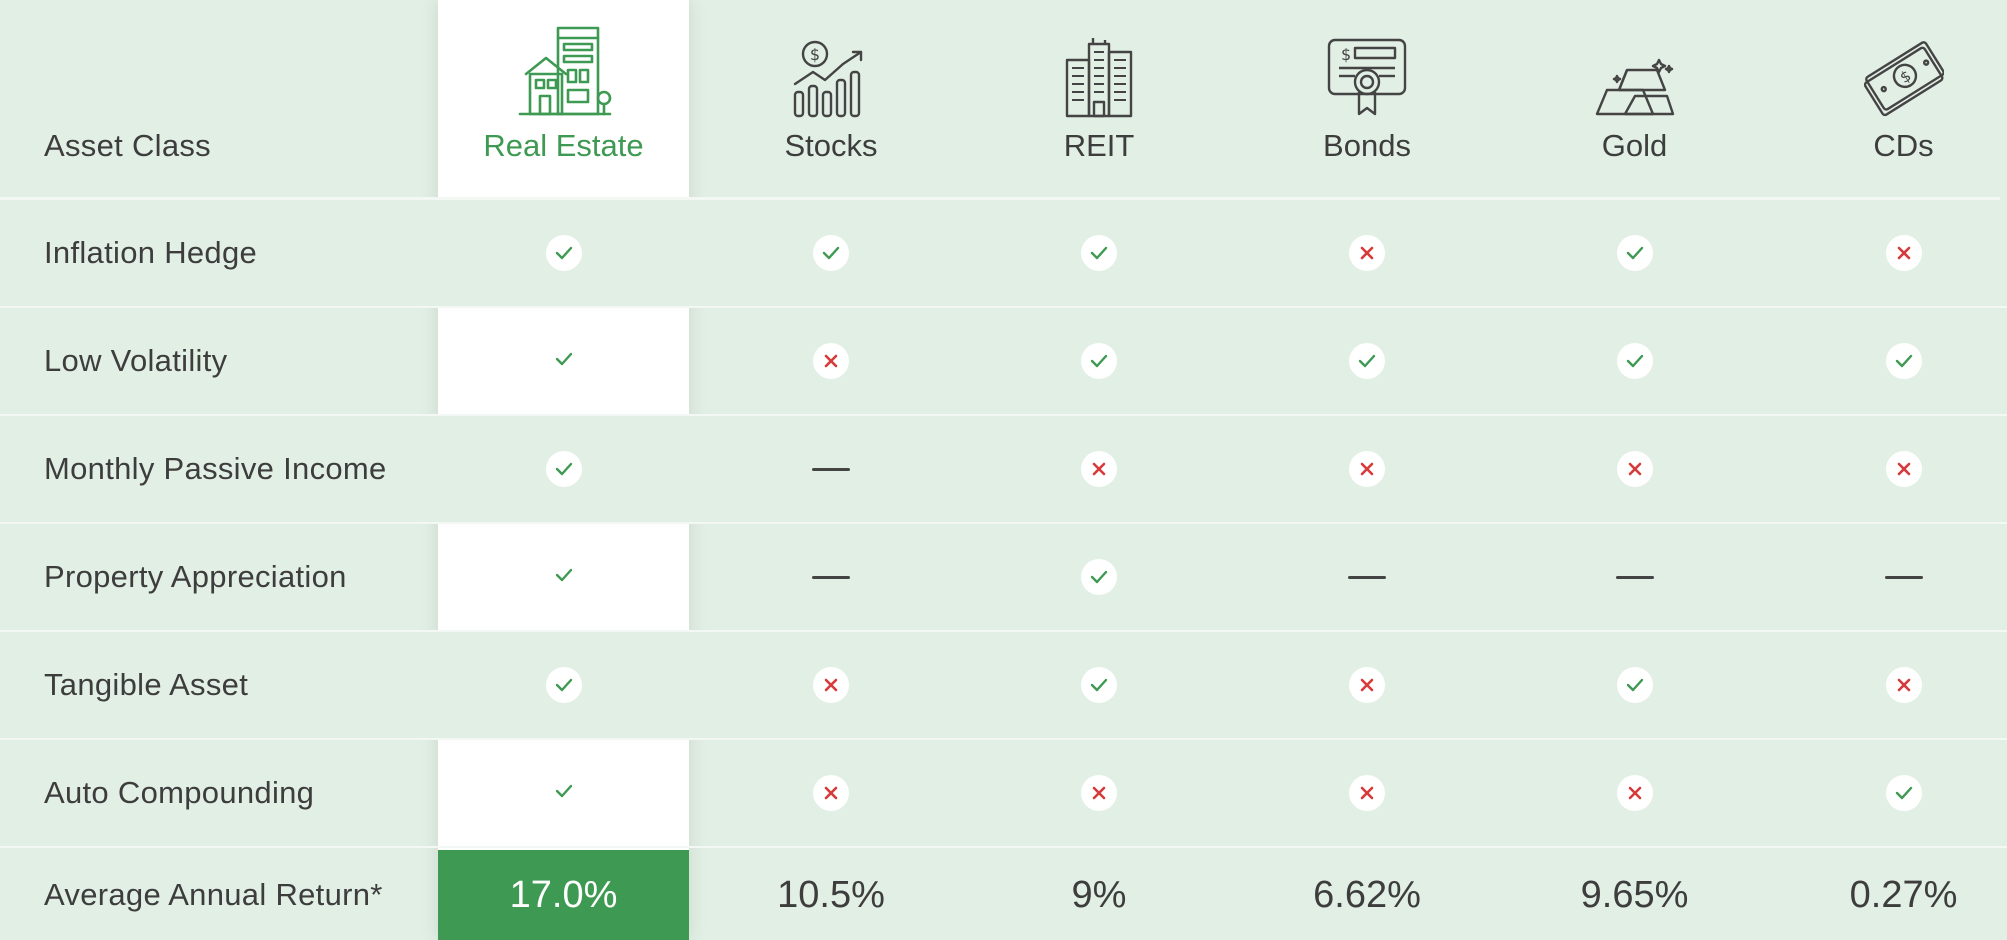  What do you see at coordinates (1099, 70) in the screenshot?
I see `office-buildings-icon` at bounding box center [1099, 70].